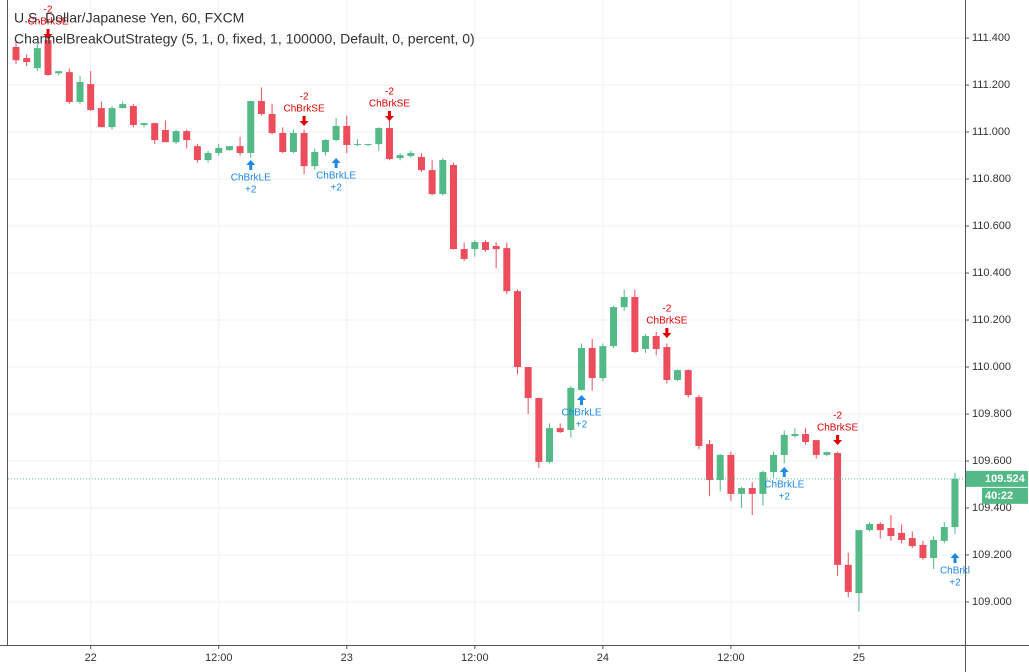 This screenshot has height=672, width=1029. What do you see at coordinates (603, 658) in the screenshot?
I see `x-tick-label: 24` at bounding box center [603, 658].